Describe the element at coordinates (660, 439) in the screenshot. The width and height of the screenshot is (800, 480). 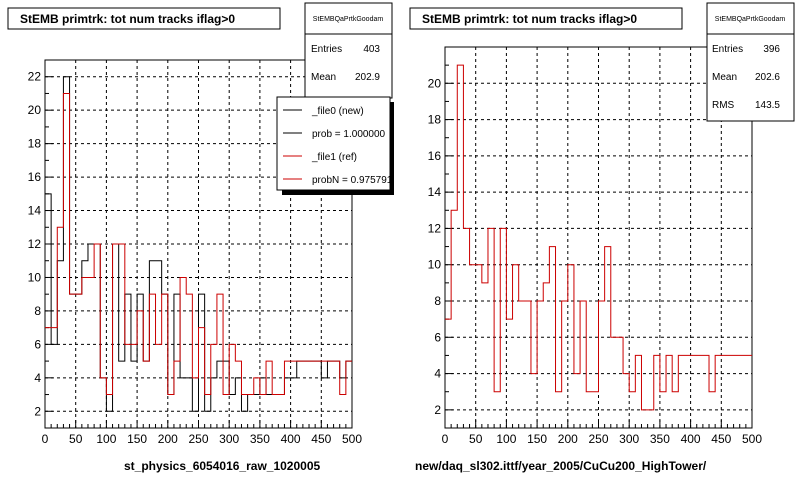
I see `chart2-xtick-label: 350` at that location.